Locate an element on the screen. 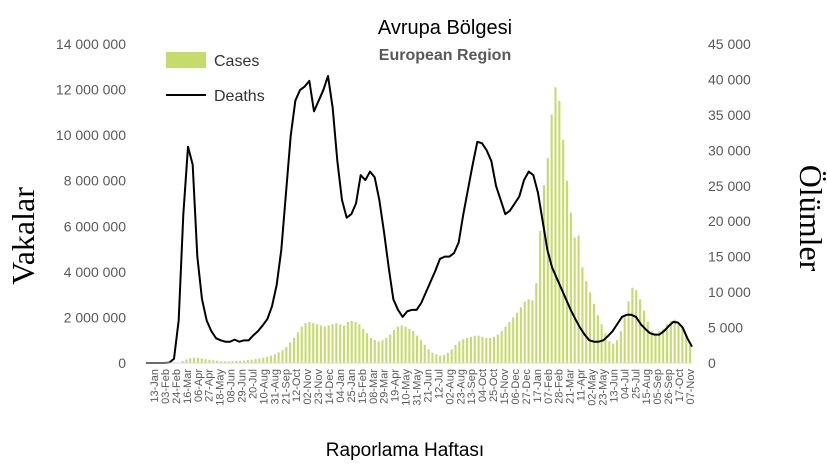 The width and height of the screenshot is (827, 466). y-left-tick-label: 8 000 000 is located at coordinates (95, 181).